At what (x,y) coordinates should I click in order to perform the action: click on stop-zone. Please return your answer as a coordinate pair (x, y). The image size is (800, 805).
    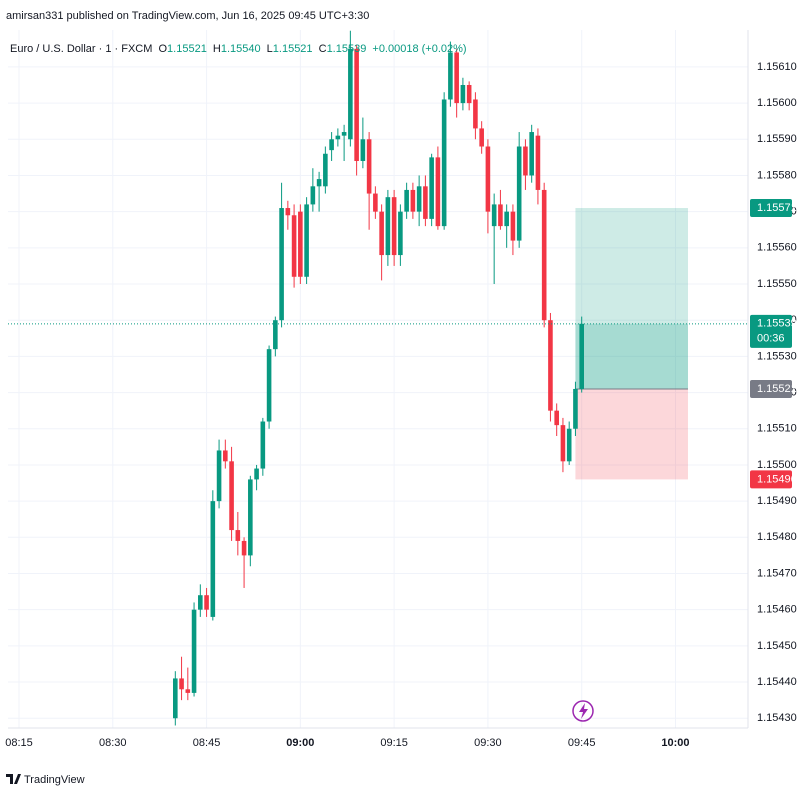
    Looking at the image, I should click on (631, 434).